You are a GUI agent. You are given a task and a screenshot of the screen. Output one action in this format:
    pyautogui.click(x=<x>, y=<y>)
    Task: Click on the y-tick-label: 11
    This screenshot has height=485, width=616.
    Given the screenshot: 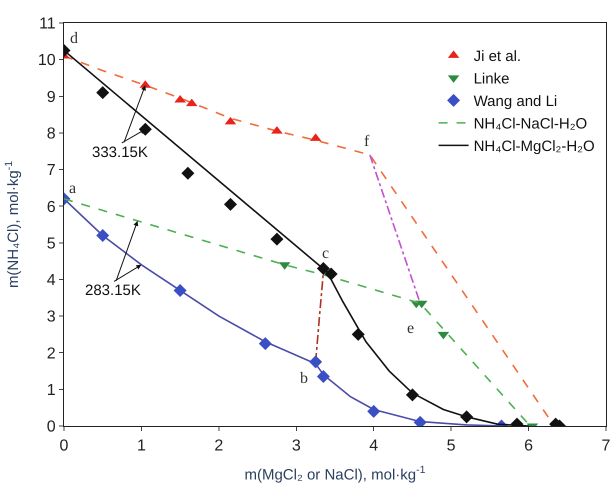 What is the action you would take?
    pyautogui.click(x=47, y=24)
    